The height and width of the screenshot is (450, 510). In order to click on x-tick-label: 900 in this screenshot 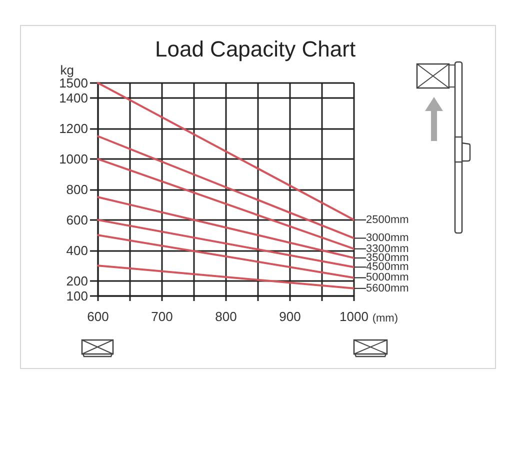, I will do `click(290, 316)`.